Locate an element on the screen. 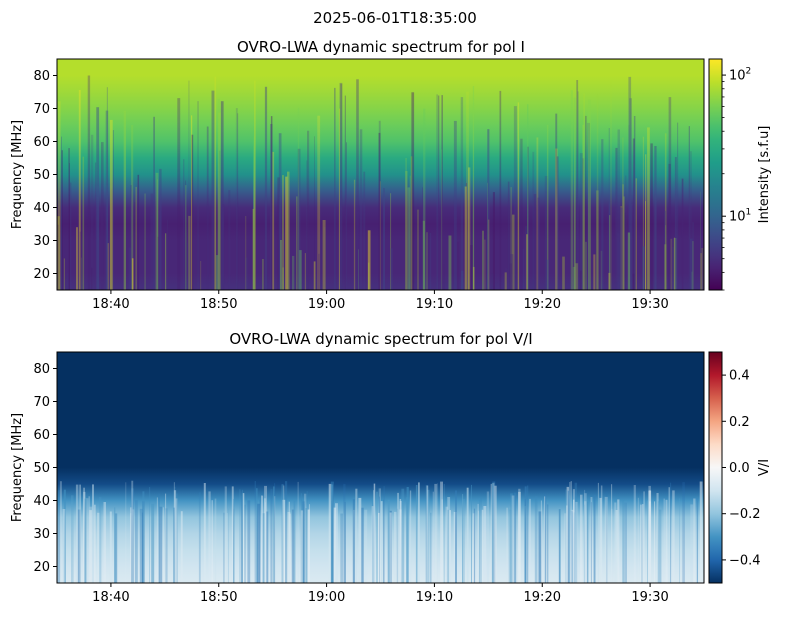 The width and height of the screenshot is (790, 617). panel-title-pol-i: OVRO-LWA dynamic spectrum for pol I is located at coordinates (381, 47).